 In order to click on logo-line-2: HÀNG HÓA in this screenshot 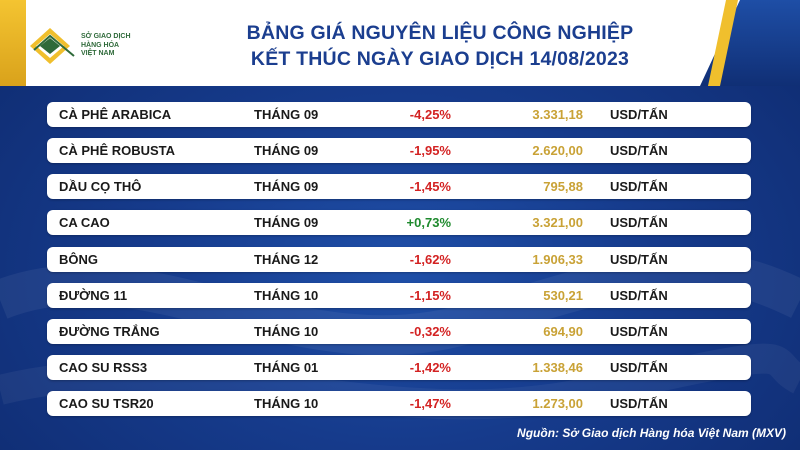, I will do `click(100, 45)`.